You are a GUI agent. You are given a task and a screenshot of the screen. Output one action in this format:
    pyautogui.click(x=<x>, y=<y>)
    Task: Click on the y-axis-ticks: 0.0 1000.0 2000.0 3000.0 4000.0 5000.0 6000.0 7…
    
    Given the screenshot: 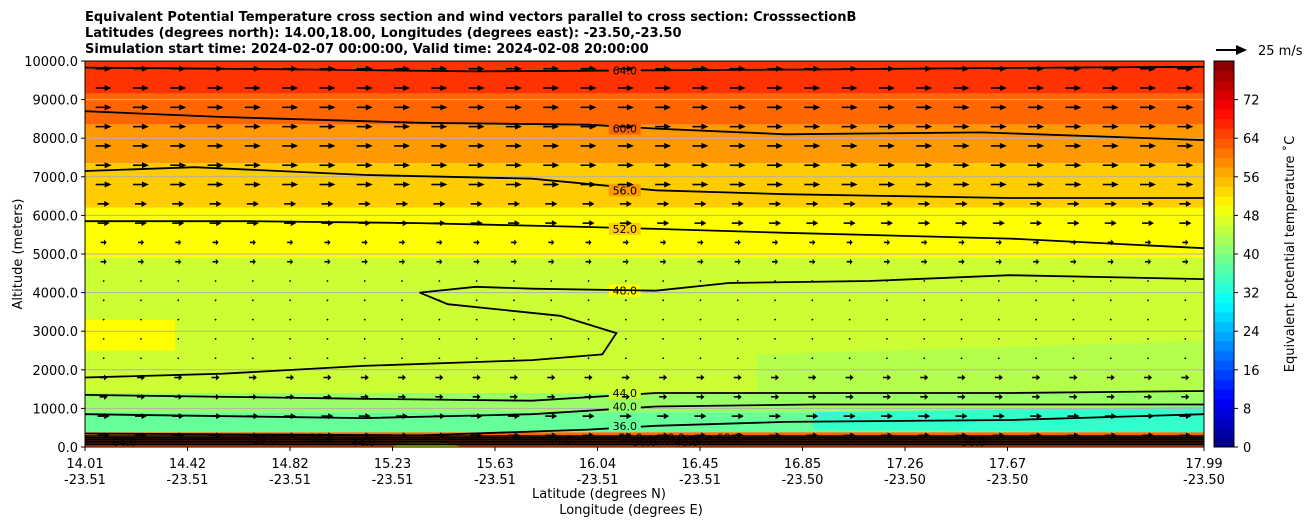 What is the action you would take?
    pyautogui.click(x=54, y=255)
    